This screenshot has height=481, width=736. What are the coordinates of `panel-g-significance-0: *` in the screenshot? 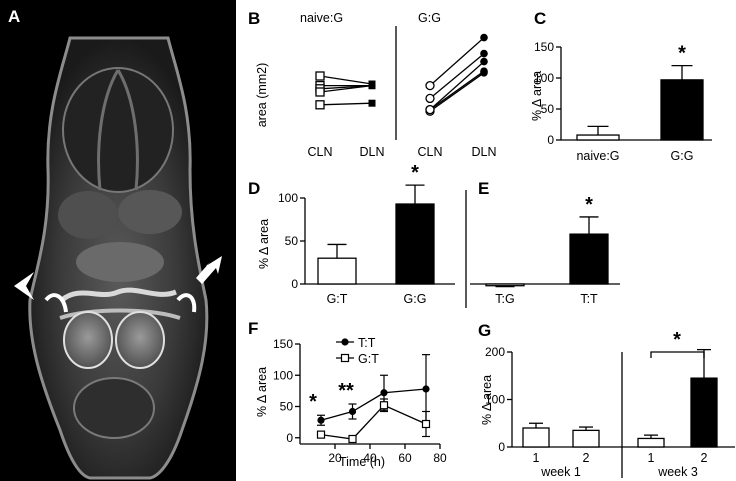 It's located at (677, 340).